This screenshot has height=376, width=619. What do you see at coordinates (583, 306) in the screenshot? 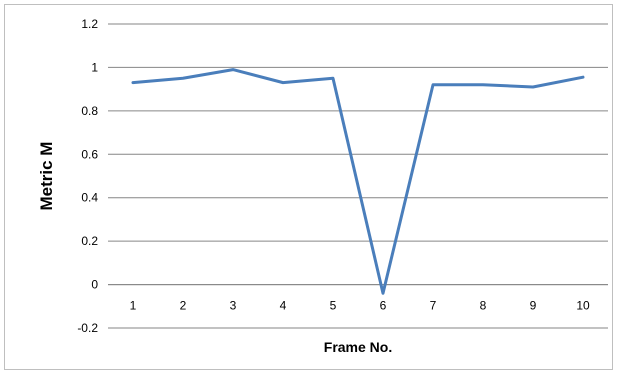
I see `x-tick-label: 10` at bounding box center [583, 306].